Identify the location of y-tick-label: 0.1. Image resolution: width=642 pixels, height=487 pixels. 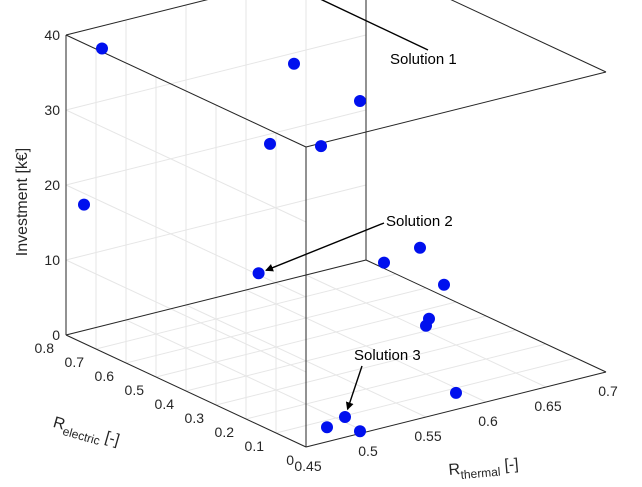
(255, 446).